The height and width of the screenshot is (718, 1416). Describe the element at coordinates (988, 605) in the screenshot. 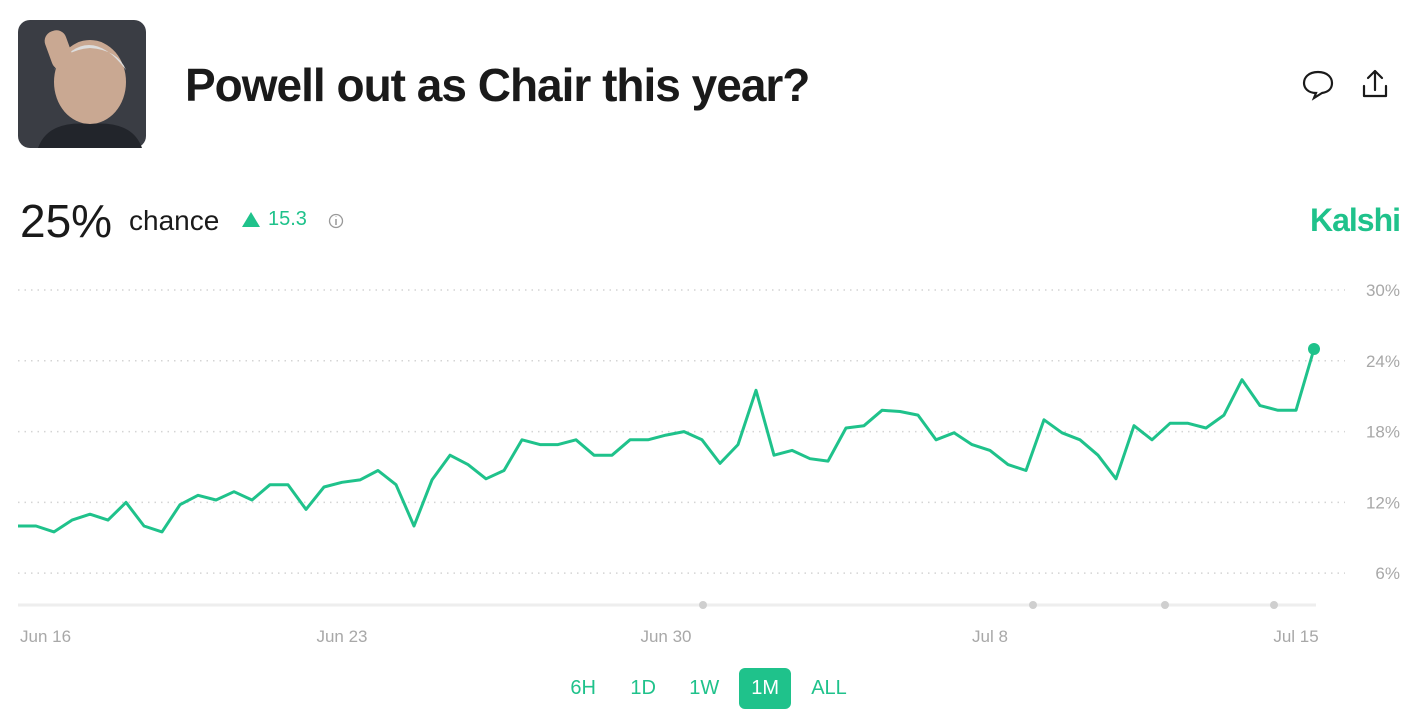

I see `event-markers` at that location.